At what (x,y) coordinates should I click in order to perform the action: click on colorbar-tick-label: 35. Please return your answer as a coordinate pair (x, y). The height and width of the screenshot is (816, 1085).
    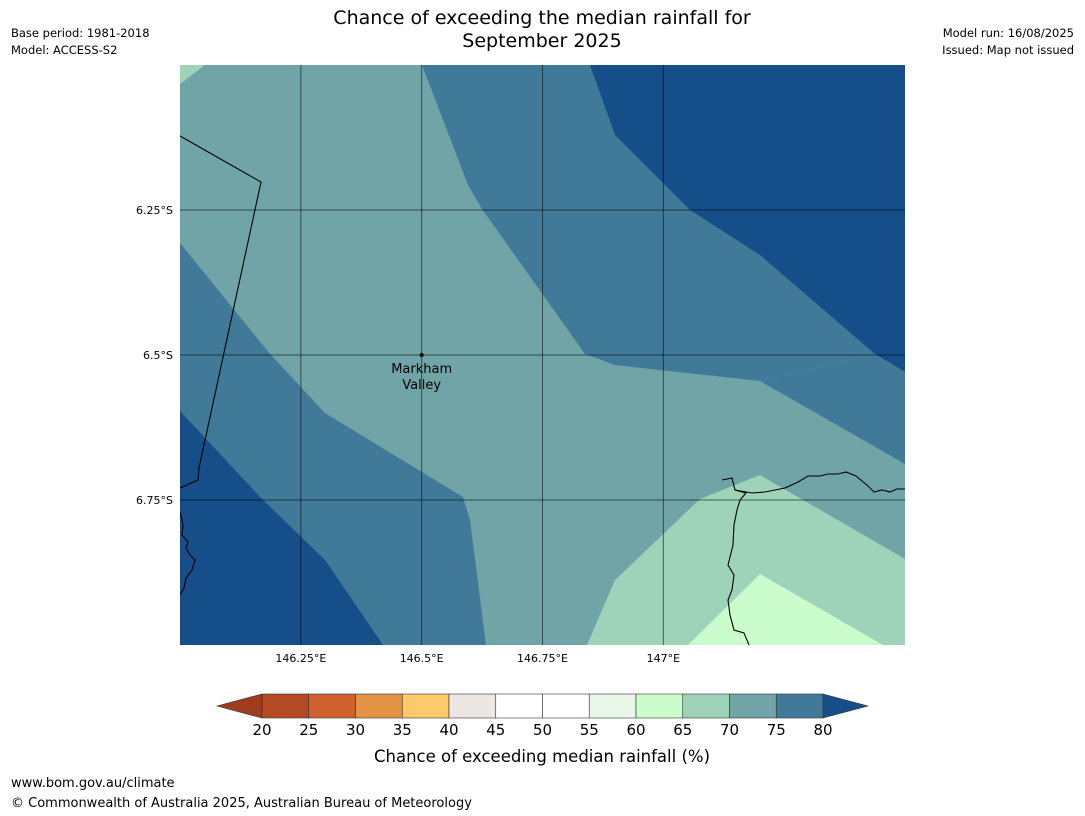
    Looking at the image, I should click on (402, 730).